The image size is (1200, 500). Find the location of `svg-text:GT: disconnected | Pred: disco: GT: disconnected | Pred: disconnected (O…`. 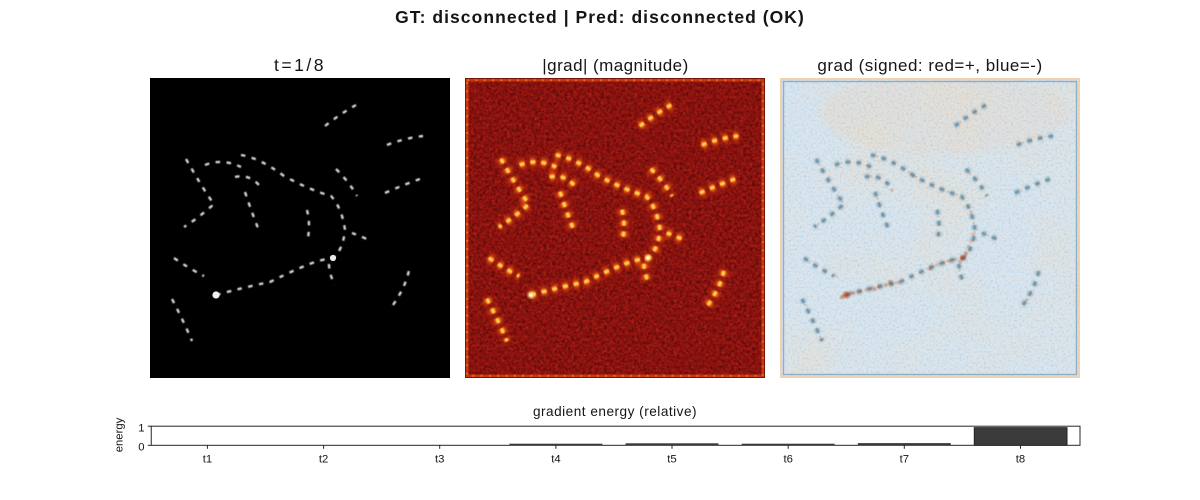

svg-text:GT: disconnected | Pred: disco: GT: disconnected | Pred: disconnected (O… is located at coordinates (600, 17).